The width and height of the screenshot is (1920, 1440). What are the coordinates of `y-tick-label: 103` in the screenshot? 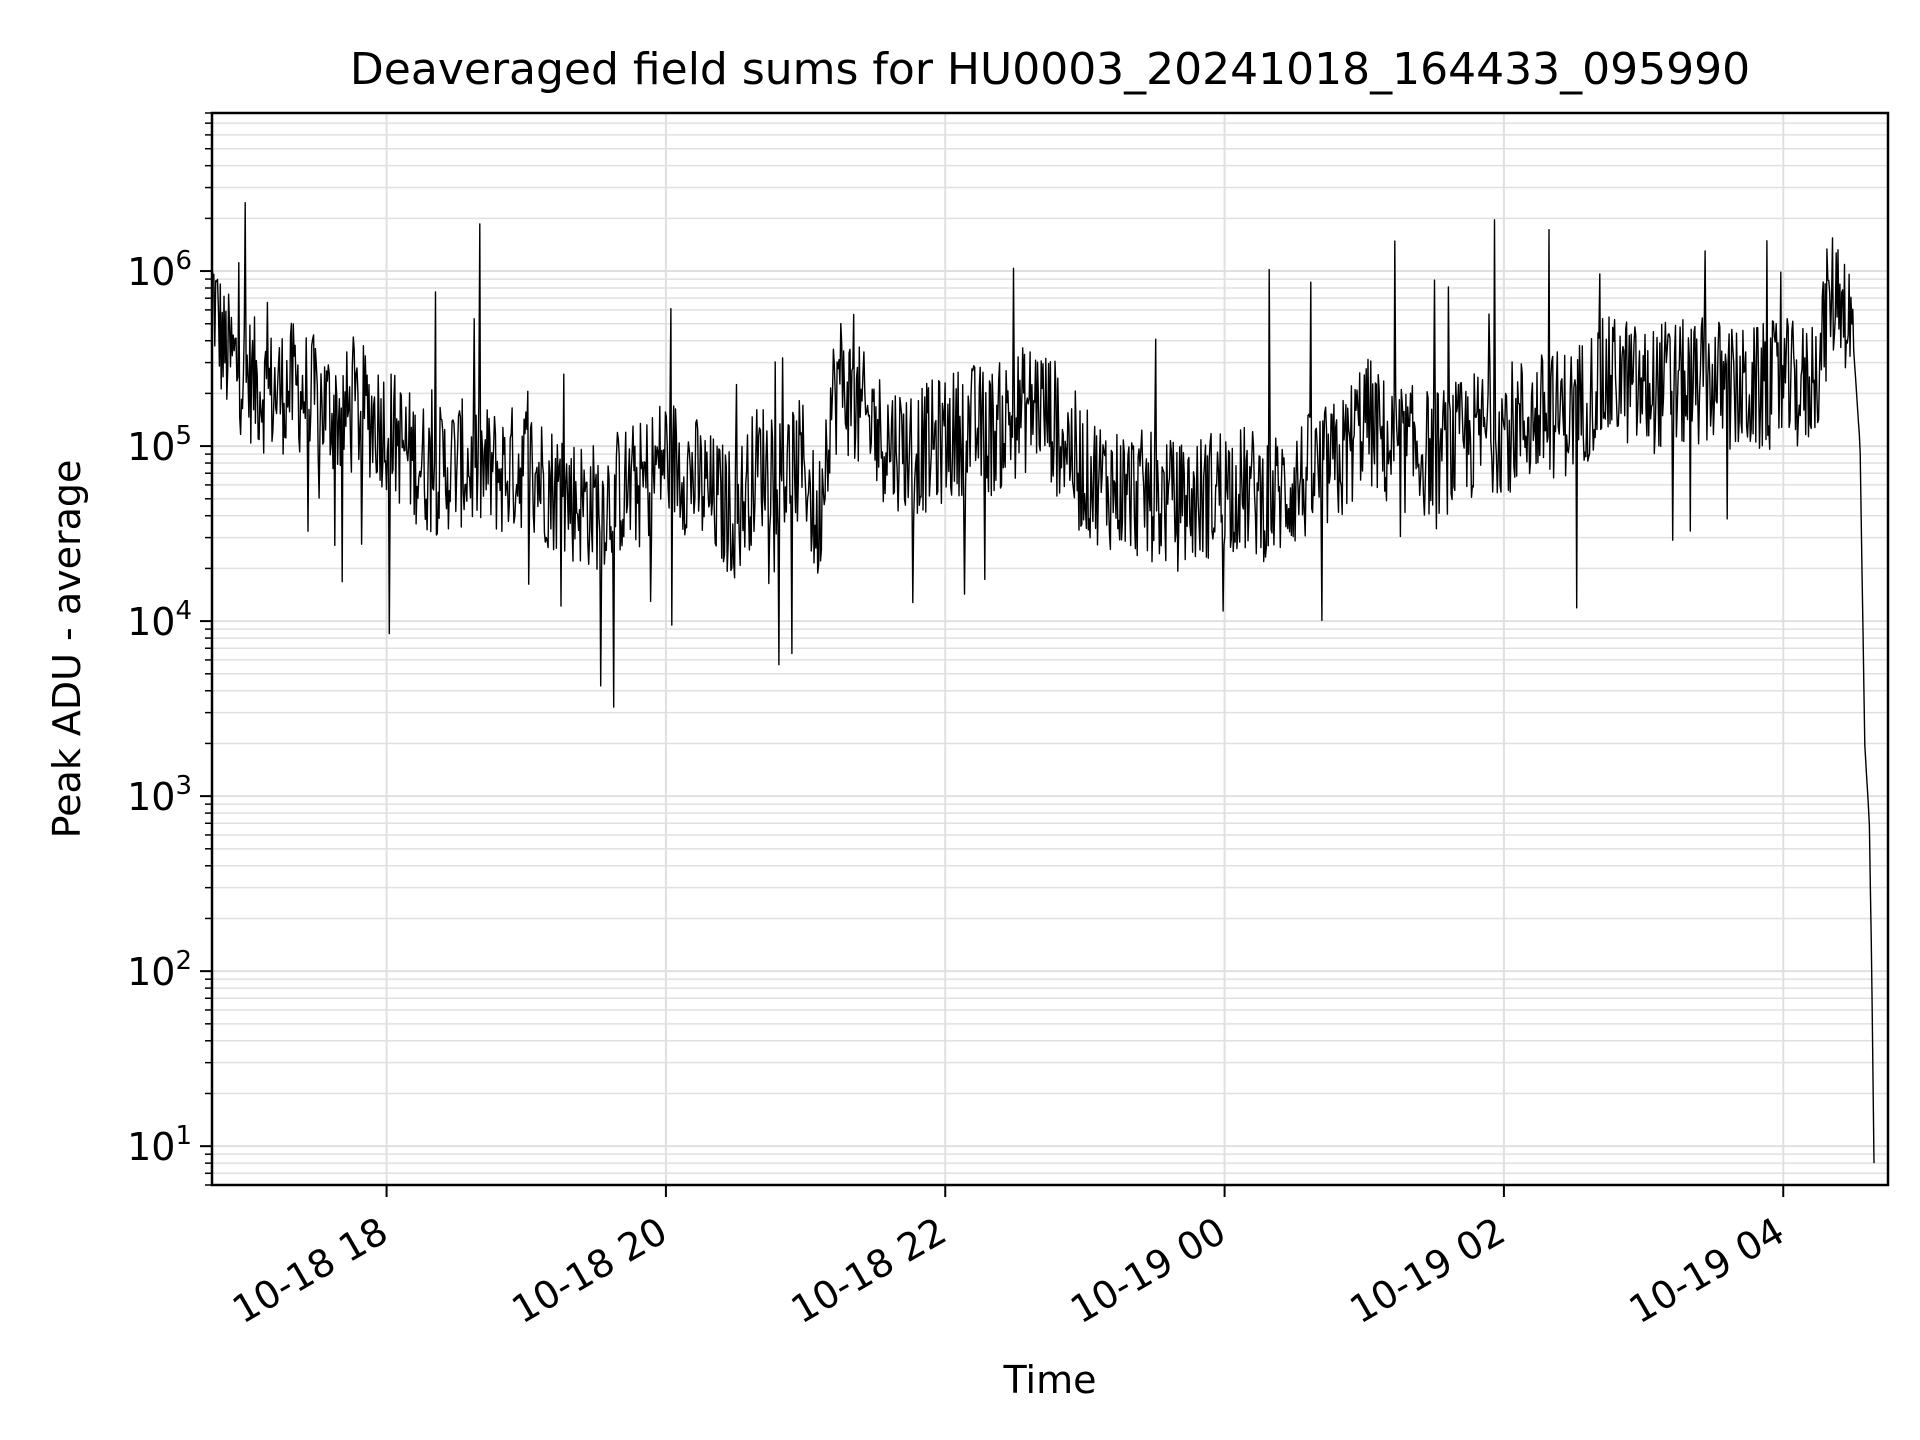 It's located at (159, 795).